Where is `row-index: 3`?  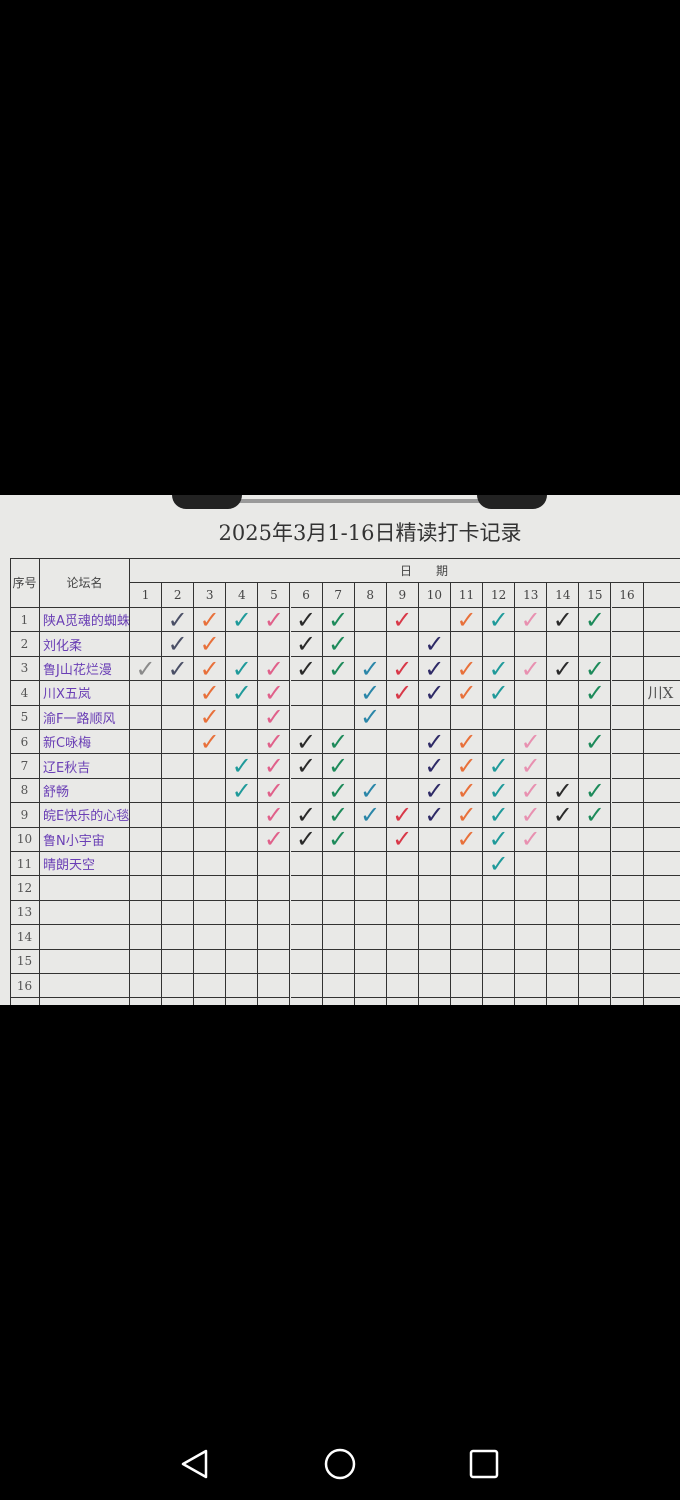 row-index: 3 is located at coordinates (25, 669).